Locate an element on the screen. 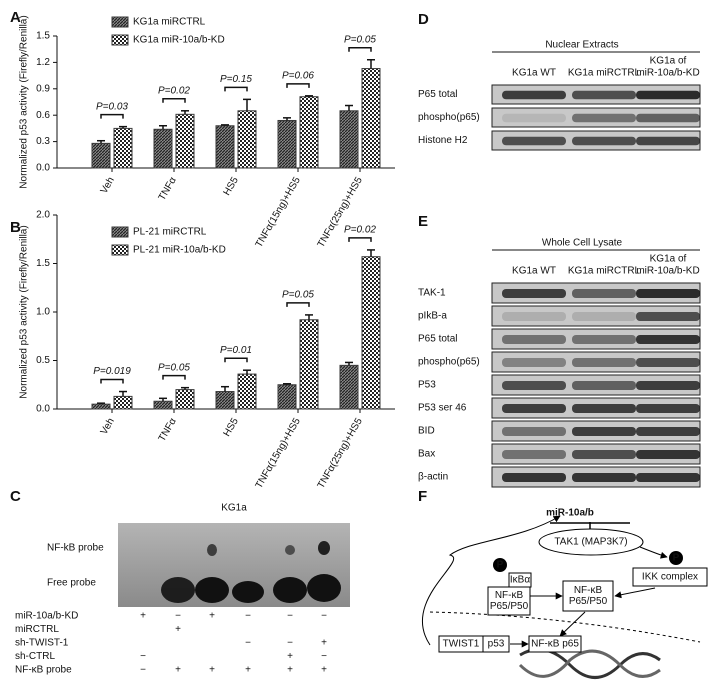 This screenshot has height=684, width=711. p-value: P=0.01 is located at coordinates (236, 350).